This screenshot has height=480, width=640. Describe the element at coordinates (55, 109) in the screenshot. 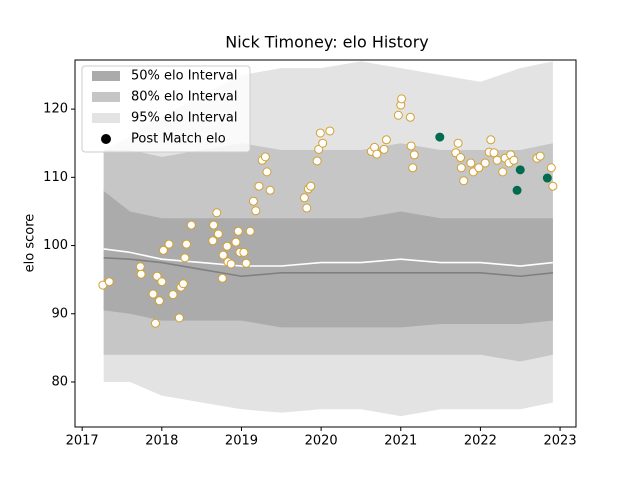

I see `y-tick-label: 120` at that location.